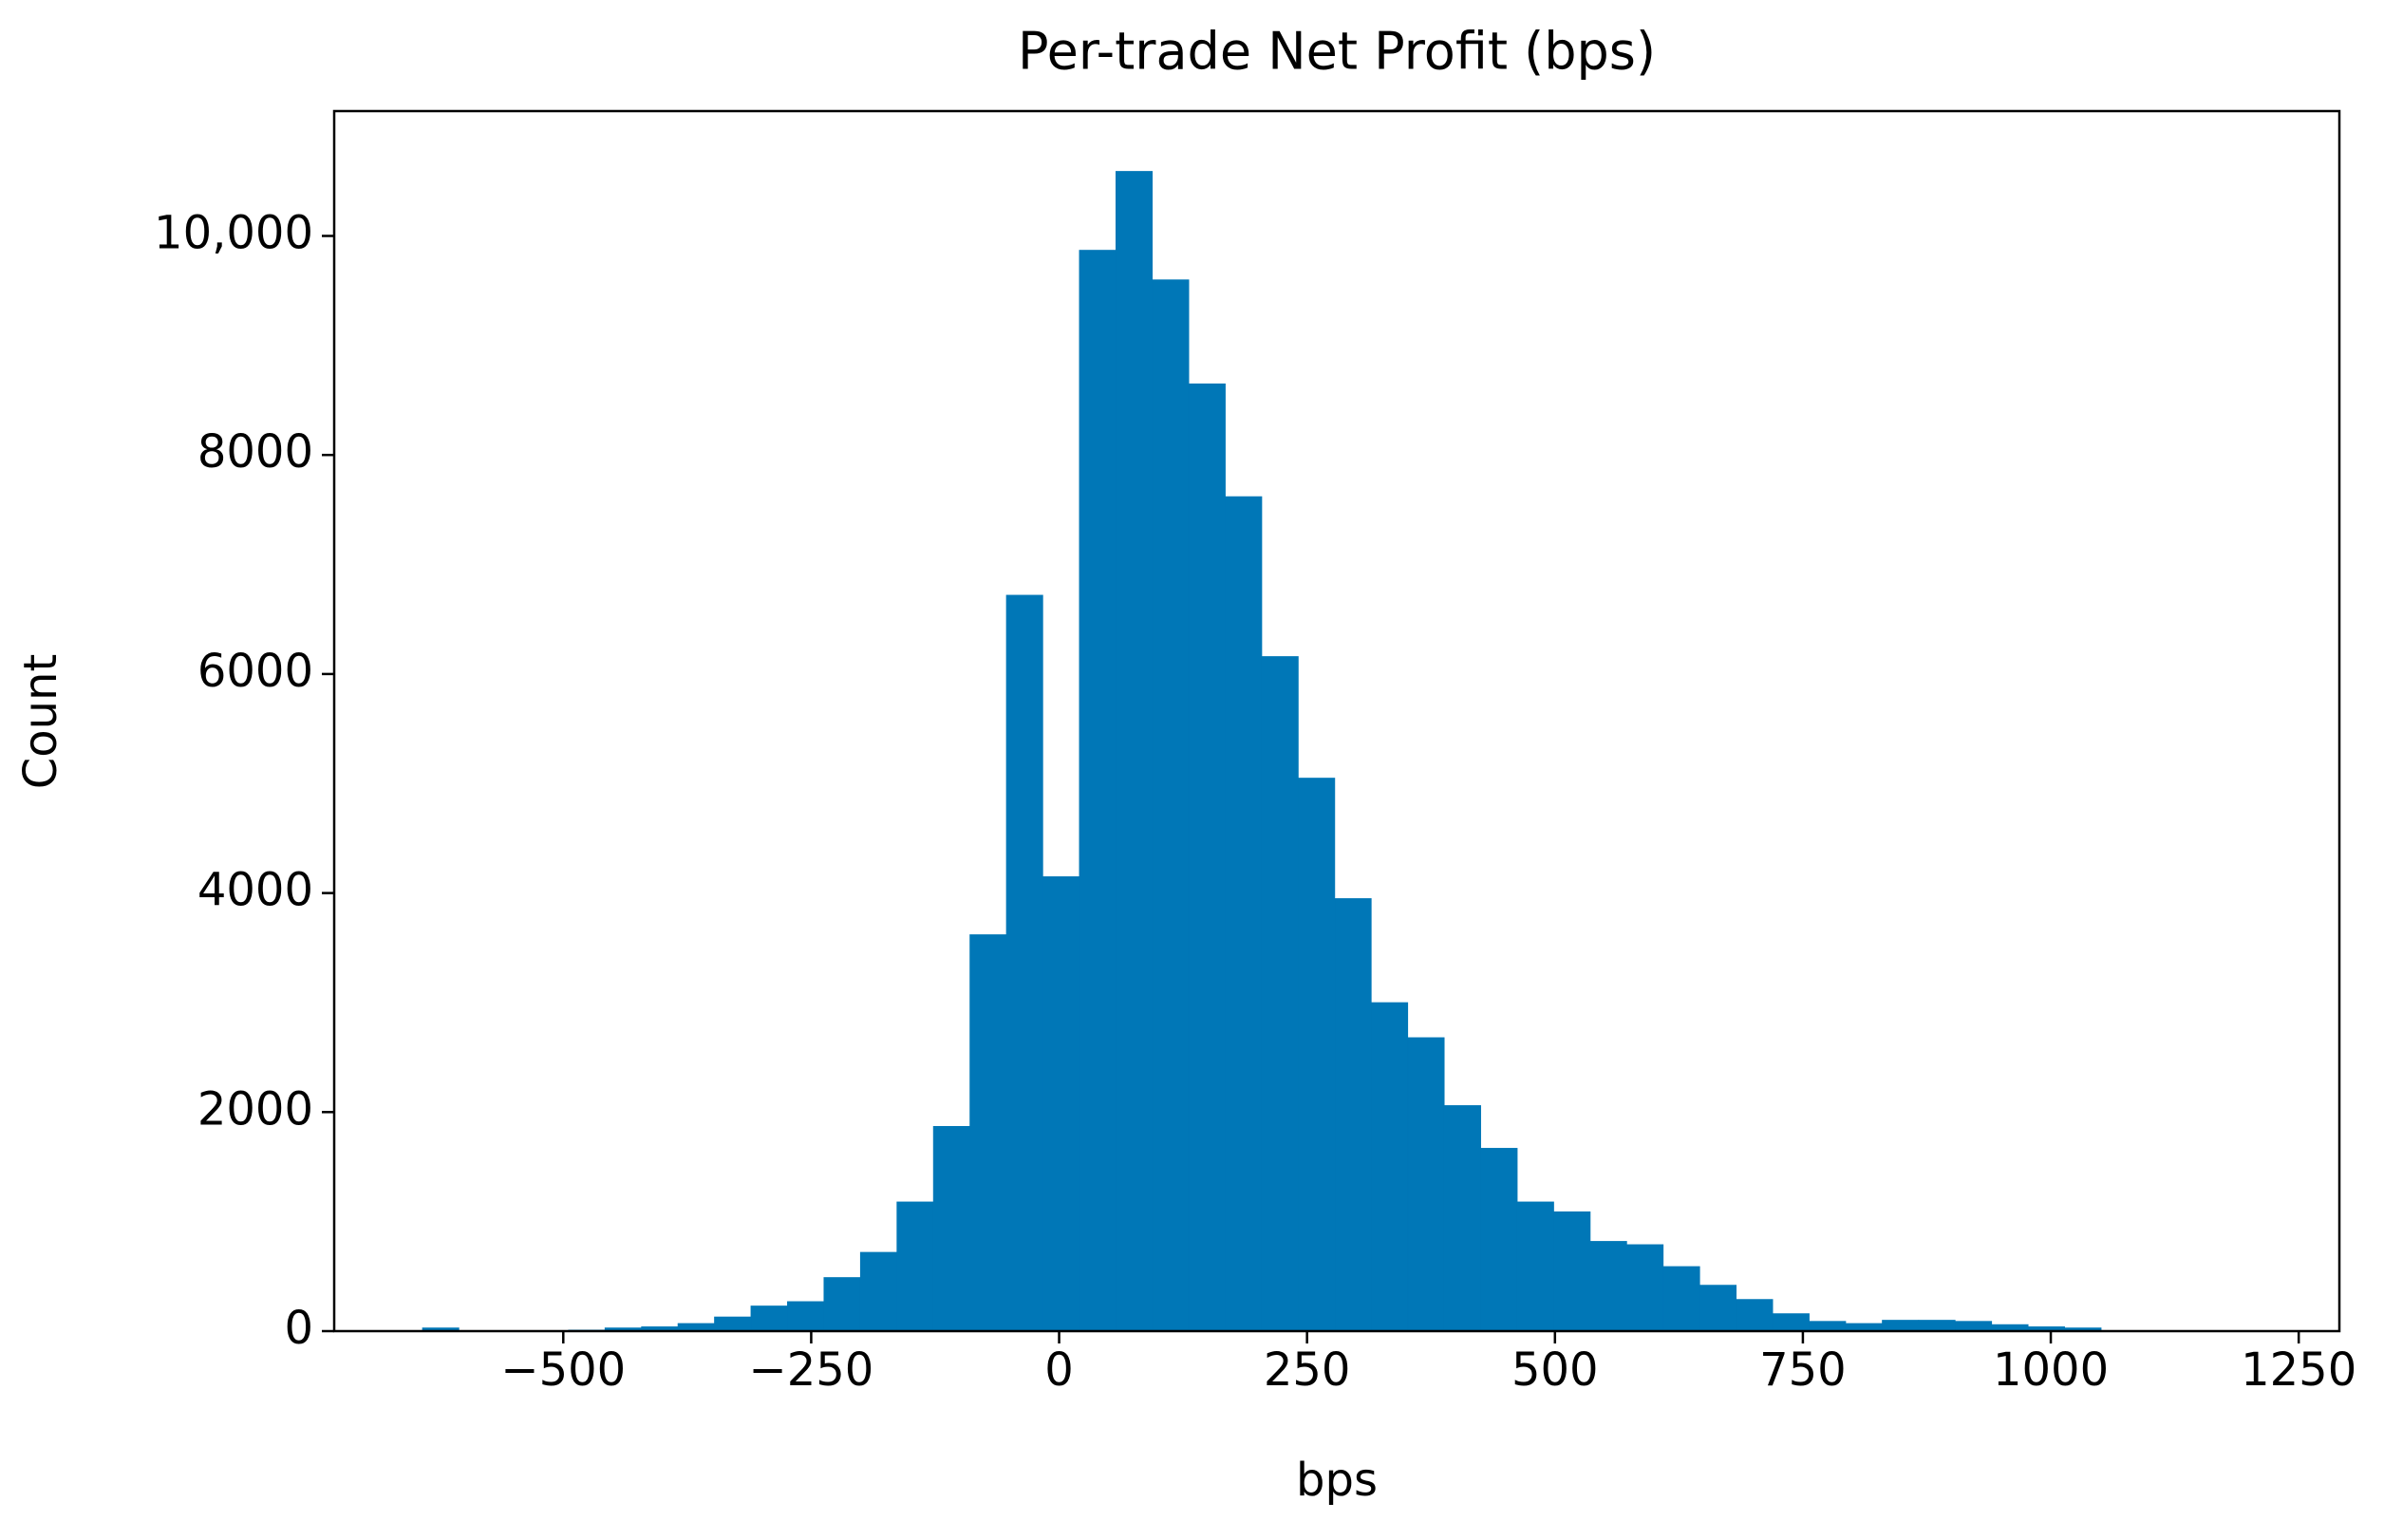 The height and width of the screenshot is (1540, 2384). I want to click on y-tick-label: 10,000, so click(233, 233).